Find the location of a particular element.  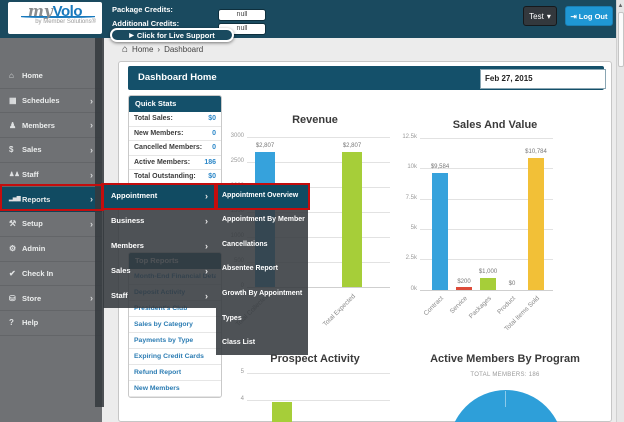

submenu-item-class-list: Class List is located at coordinates (262, 342).